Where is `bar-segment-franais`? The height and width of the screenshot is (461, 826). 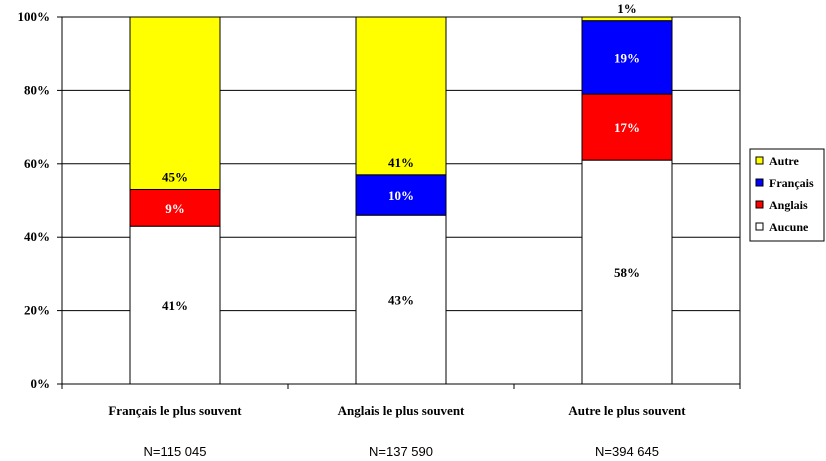 bar-segment-franais is located at coordinates (627, 57).